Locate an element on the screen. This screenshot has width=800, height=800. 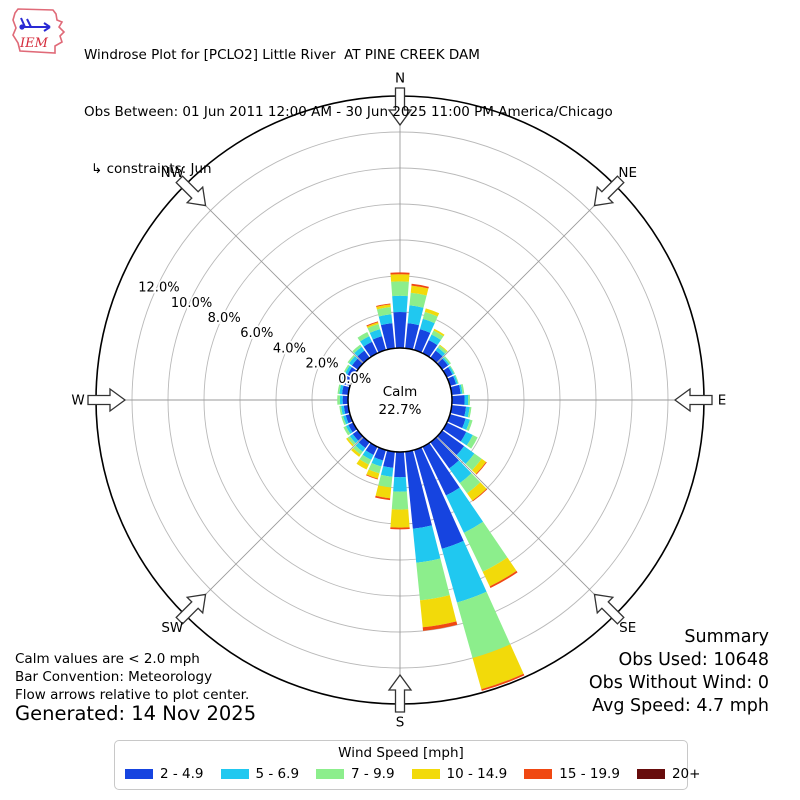
summary-obs-used: Obs Used: 10648 is located at coordinates (694, 660).